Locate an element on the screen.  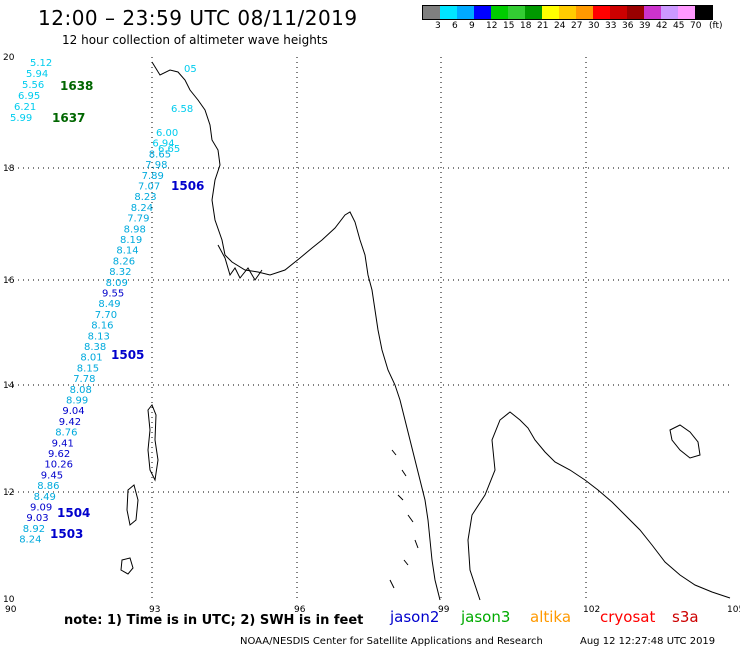
wave-height-value: 7.89 is located at coordinates (153, 176).